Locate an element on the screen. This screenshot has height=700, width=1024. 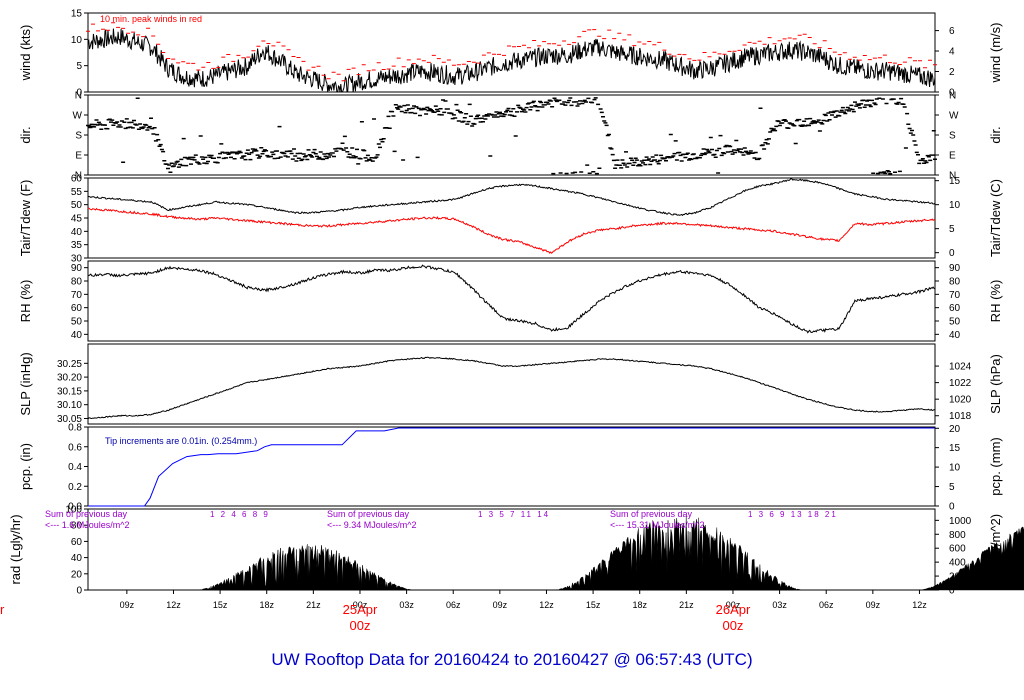
tdew-line is located at coordinates (511, 230).